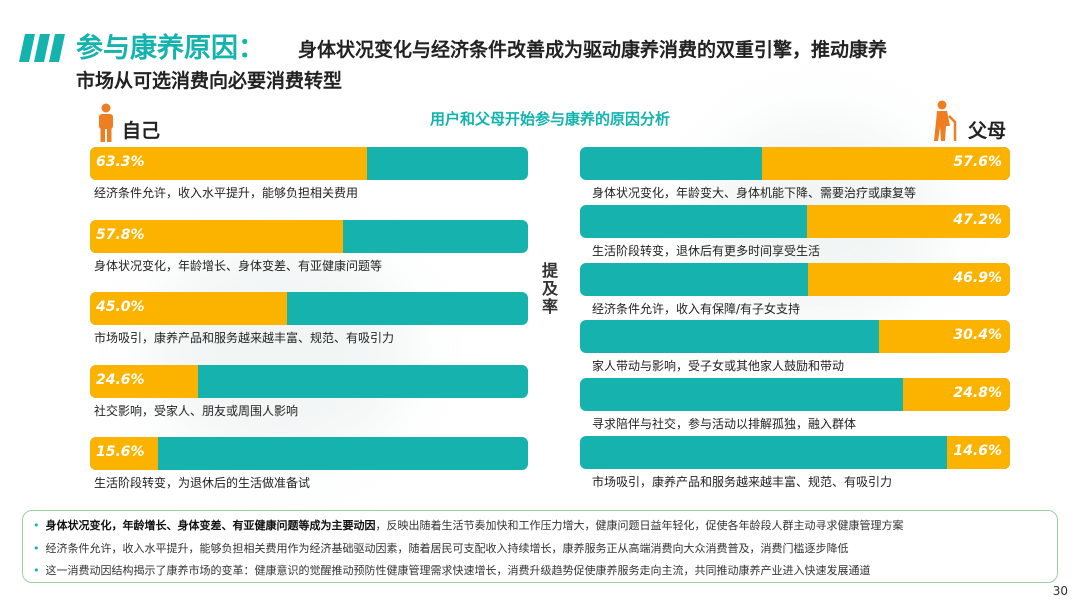 Image resolution: width=1080 pixels, height=608 pixels. I want to click on bar-row: 14.6% 市场吸引，康养产品和服务越来越丰富、规范、有吸引力, so click(795, 464).